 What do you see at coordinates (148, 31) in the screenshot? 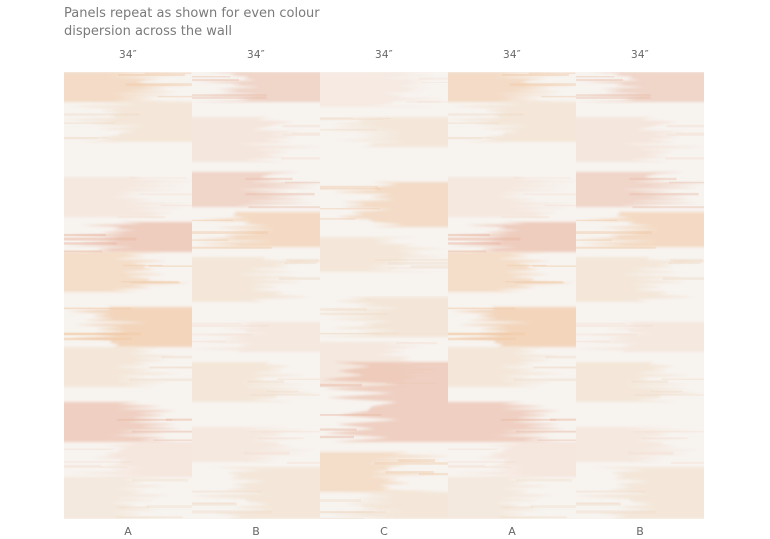
I see `caption-line-2: dispersion across the wall` at bounding box center [148, 31].